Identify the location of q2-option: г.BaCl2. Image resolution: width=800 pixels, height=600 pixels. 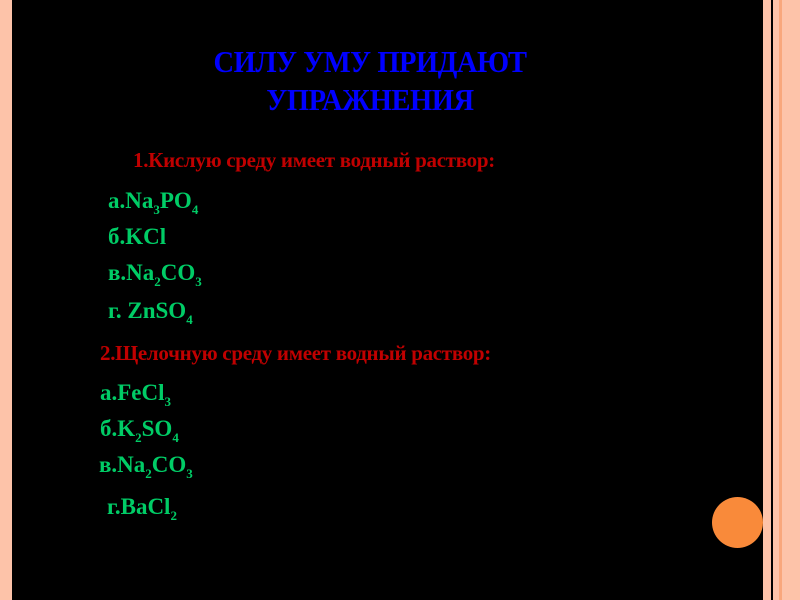
(142, 509).